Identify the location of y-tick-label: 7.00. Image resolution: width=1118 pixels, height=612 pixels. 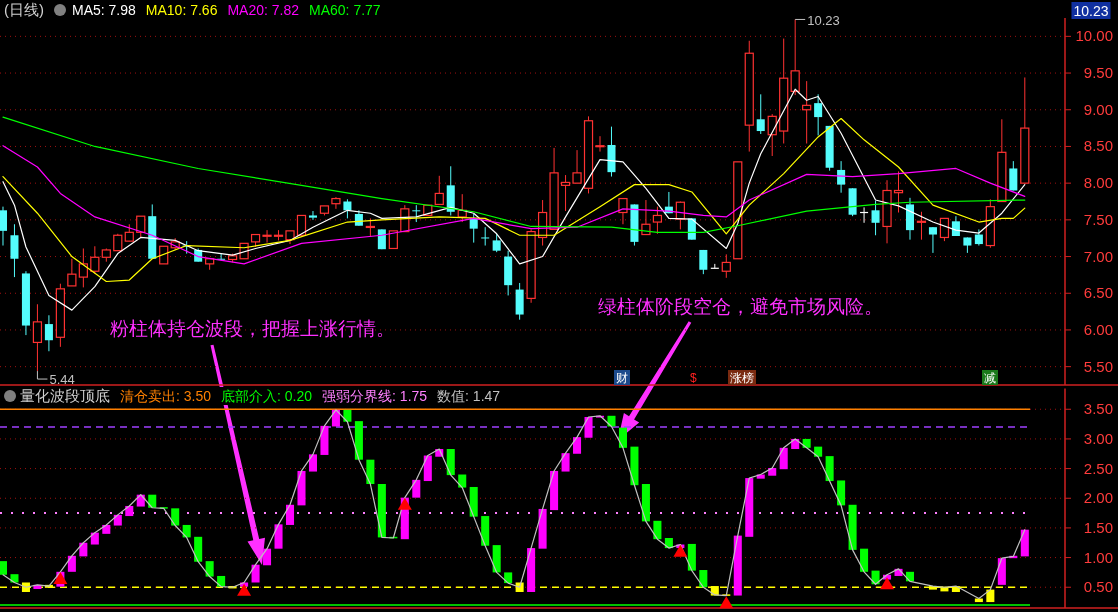
(1098, 256).